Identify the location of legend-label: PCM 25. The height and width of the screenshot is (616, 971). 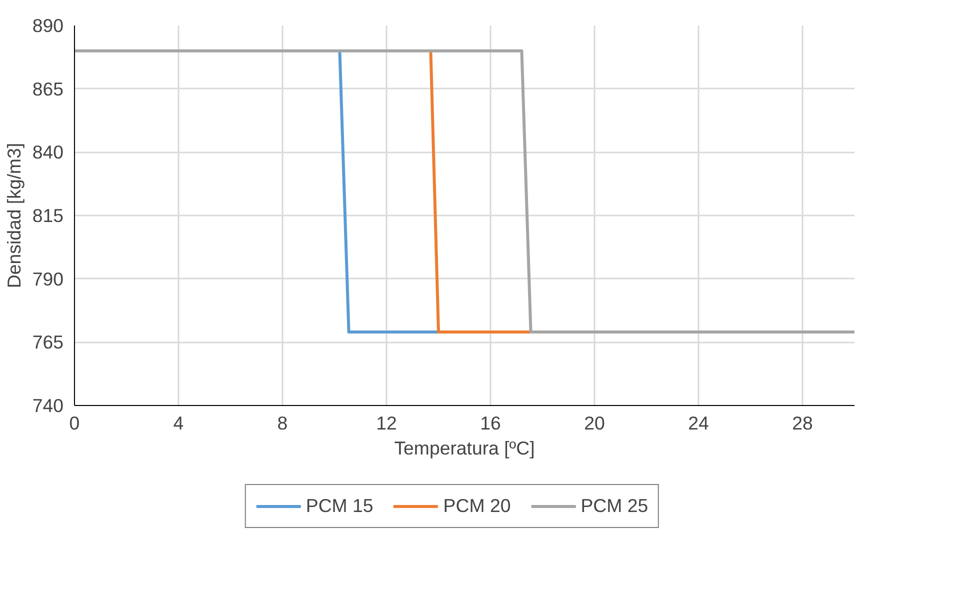
(614, 506).